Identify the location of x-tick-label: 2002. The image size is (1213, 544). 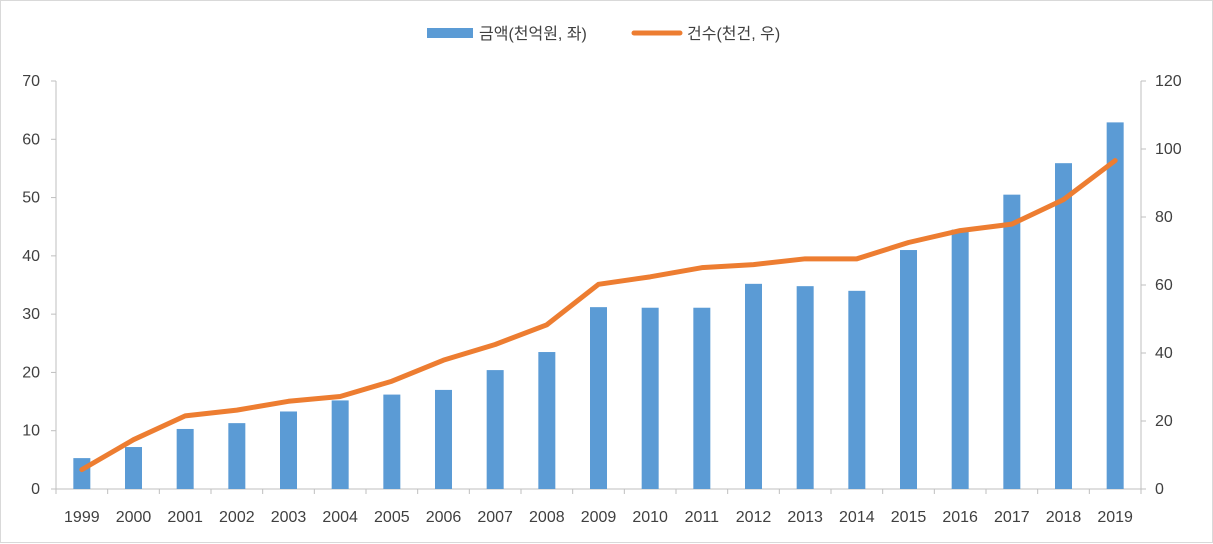
(237, 517).